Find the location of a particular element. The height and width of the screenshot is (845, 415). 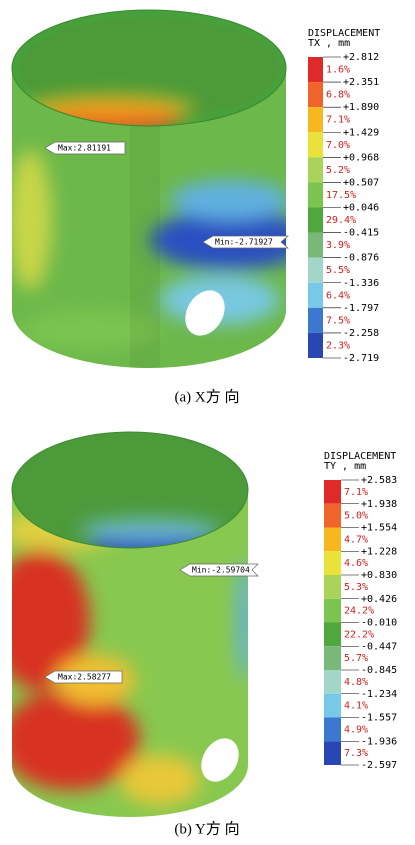

legend-percent: 5.0% is located at coordinates (356, 516).